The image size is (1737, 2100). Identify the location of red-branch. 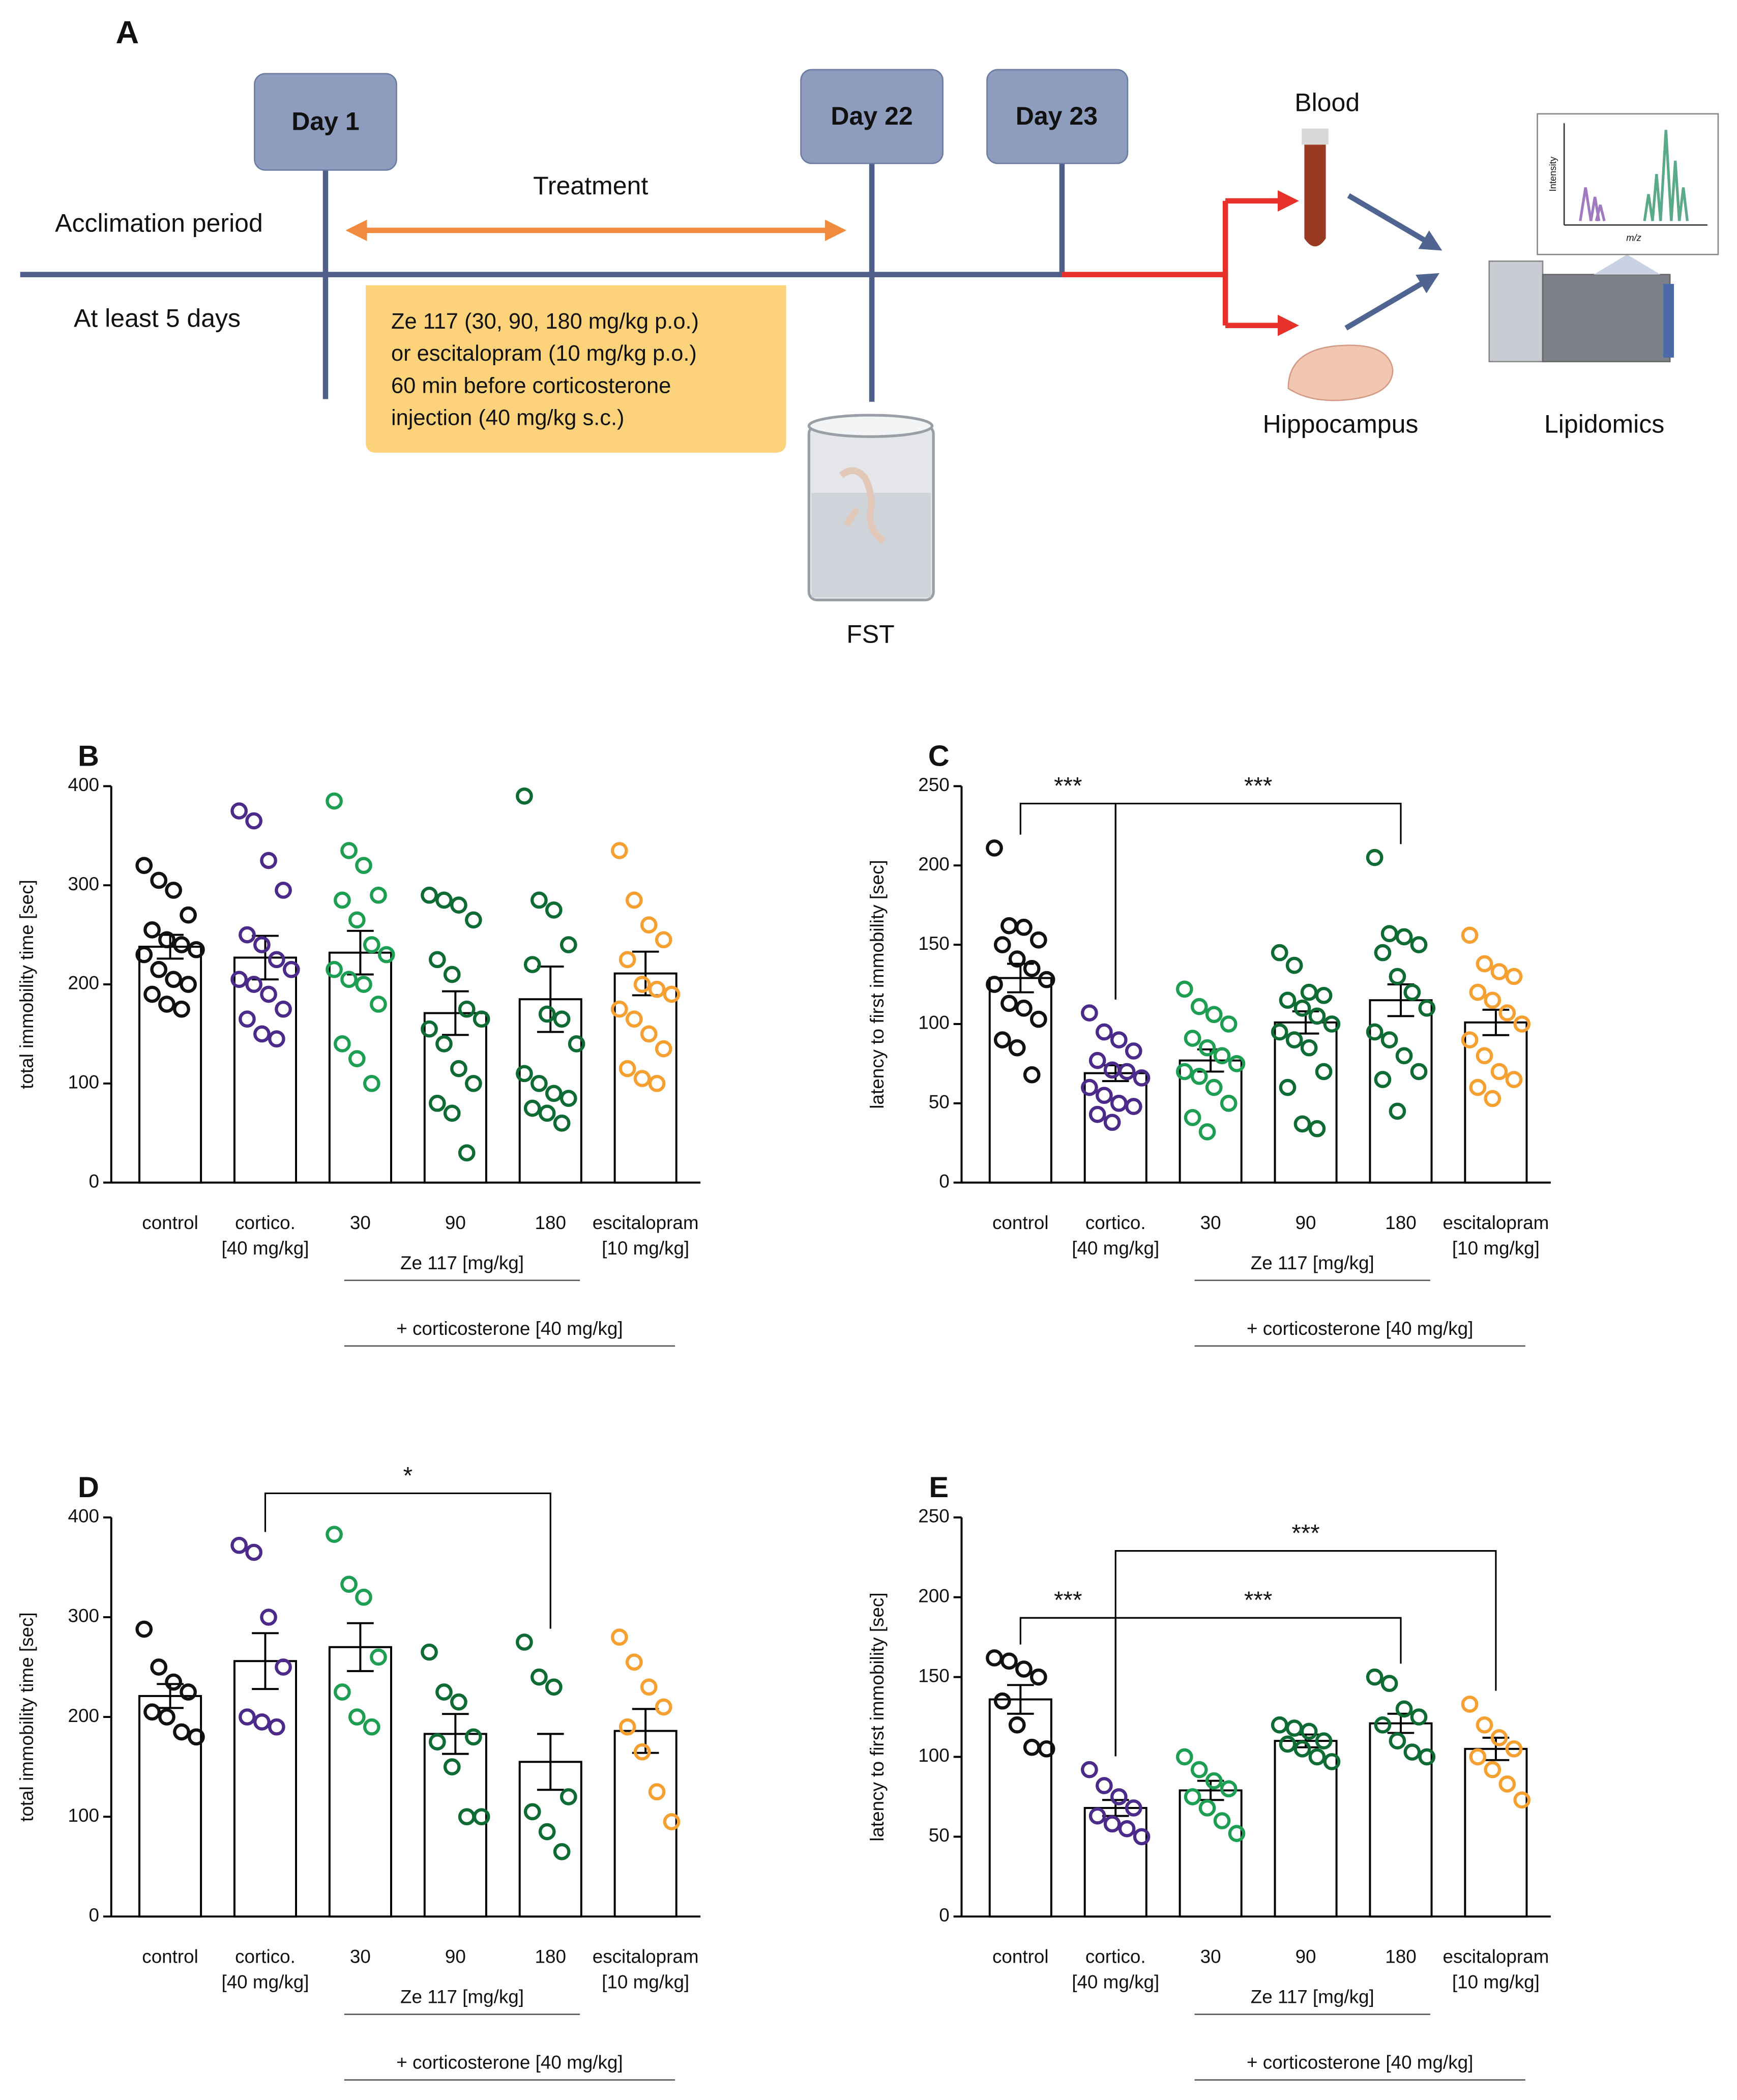
(1172, 263).